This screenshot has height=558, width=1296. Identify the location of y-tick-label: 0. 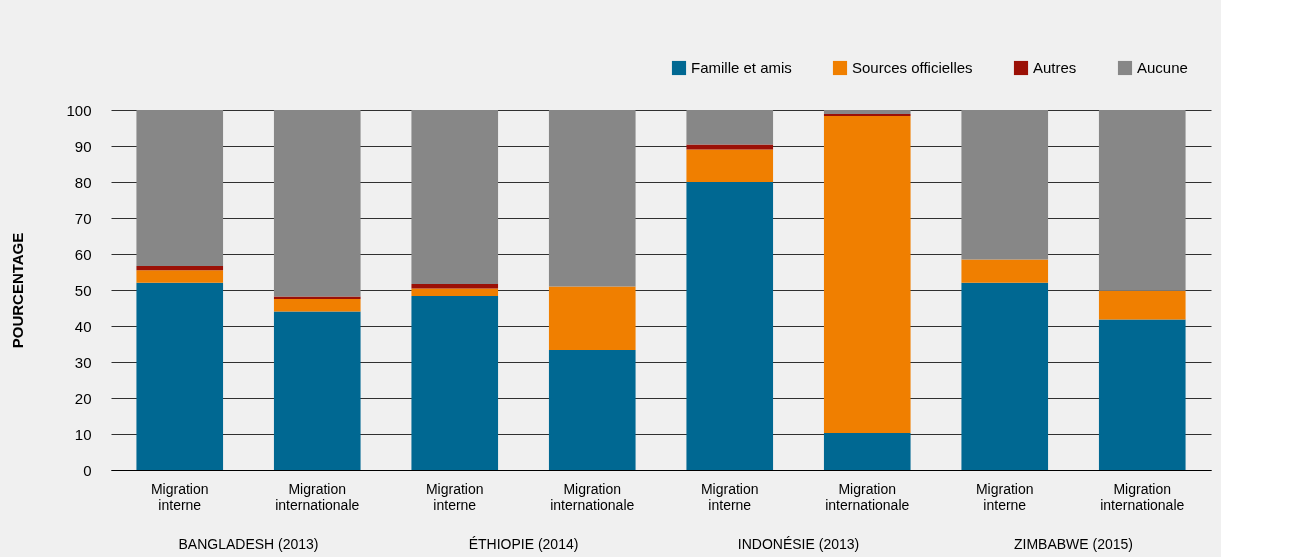
(87, 470).